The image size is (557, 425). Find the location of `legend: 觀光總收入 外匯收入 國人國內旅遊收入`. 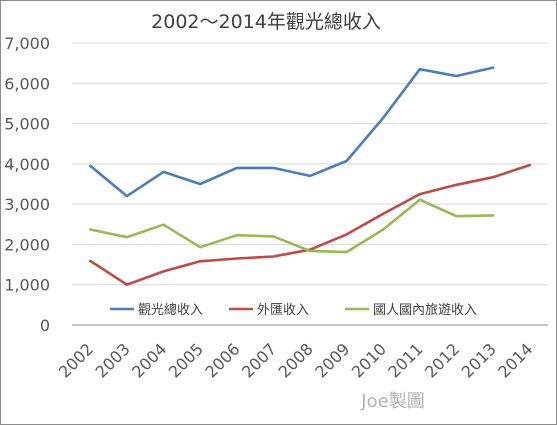

legend: 觀光總收入 外匯收入 國人國內旅遊收入 is located at coordinates (293, 310).